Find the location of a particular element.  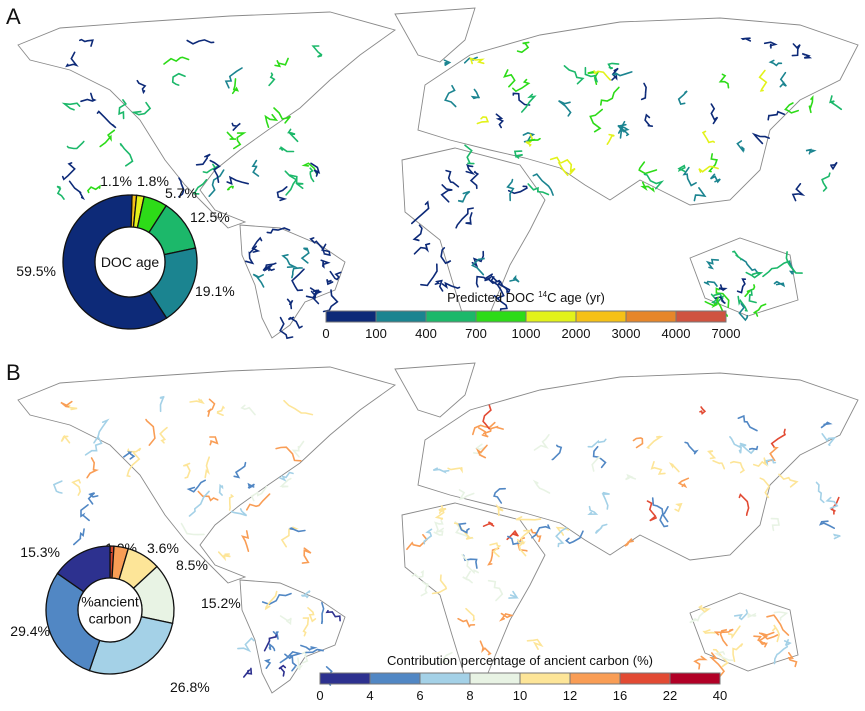

panel-label-a: A is located at coordinates (13, 16).